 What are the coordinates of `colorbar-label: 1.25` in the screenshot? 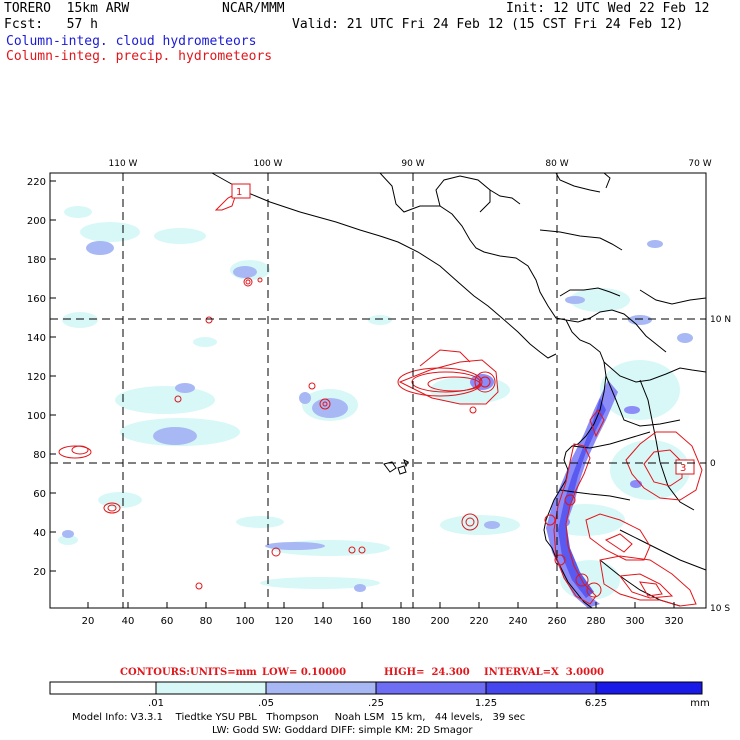 It's located at (486, 703).